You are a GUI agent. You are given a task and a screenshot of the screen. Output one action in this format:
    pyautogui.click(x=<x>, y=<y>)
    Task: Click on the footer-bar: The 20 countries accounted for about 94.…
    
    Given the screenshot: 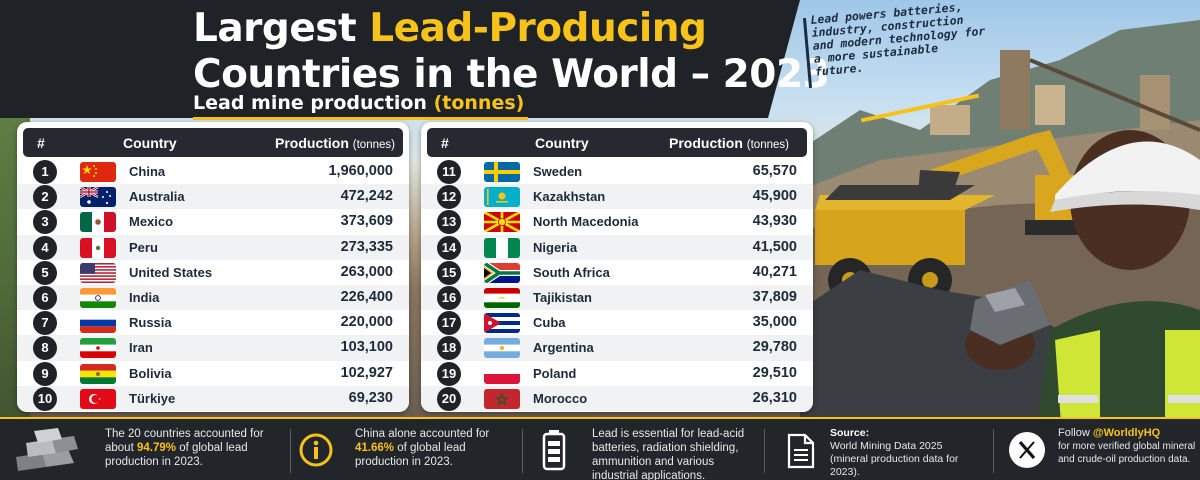 What is the action you would take?
    pyautogui.click(x=600, y=448)
    